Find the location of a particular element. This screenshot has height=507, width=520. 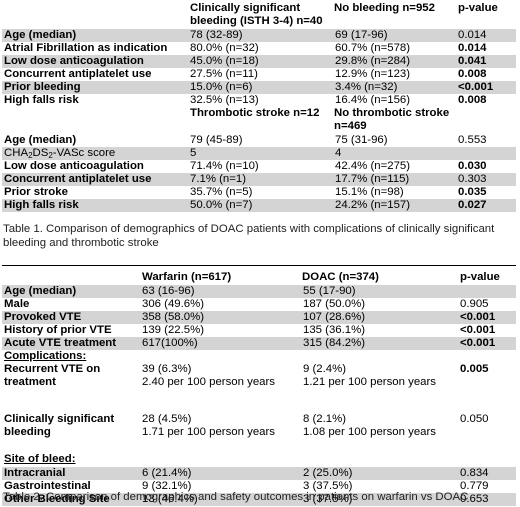

table-2-header: Warfarin (n=617) DOAC (n=374) p-value is located at coordinates (259, 278).